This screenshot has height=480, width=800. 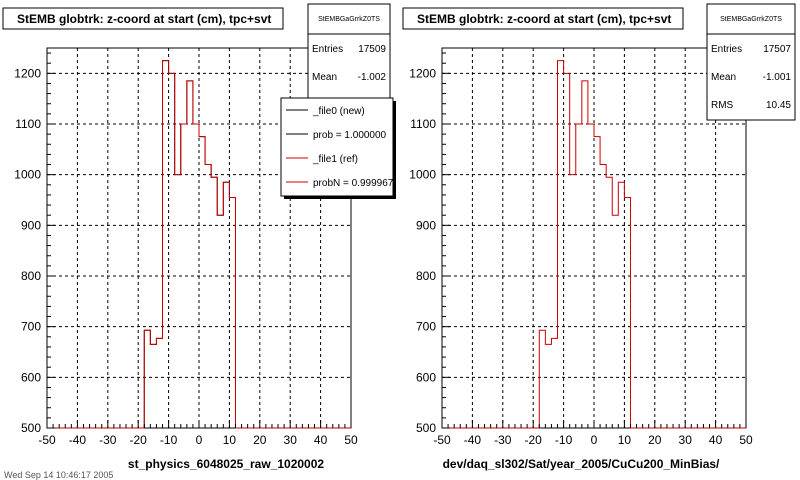 I want to click on left-stats-entries-value: 17509, so click(x=372, y=49).